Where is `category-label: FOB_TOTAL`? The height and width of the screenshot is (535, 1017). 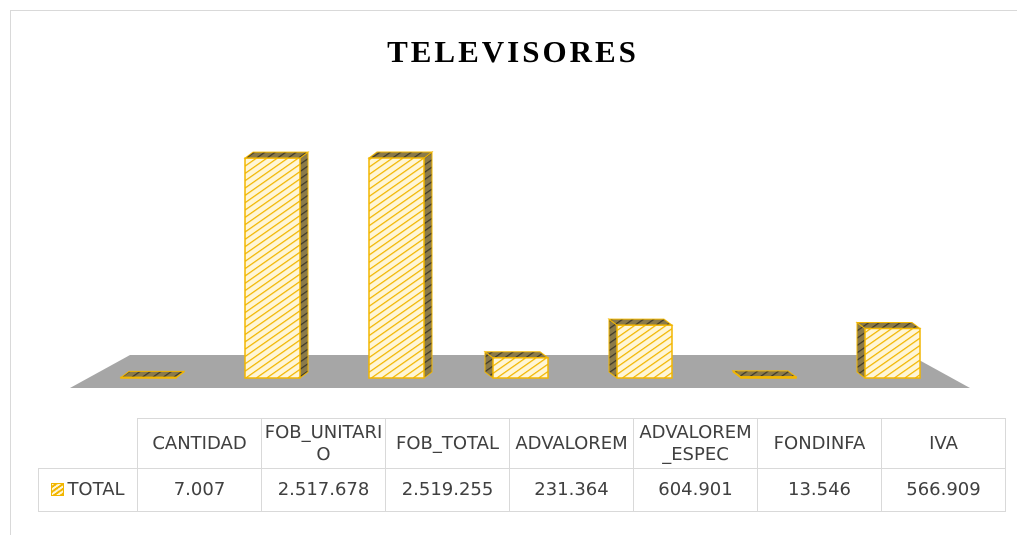 category-label: FOB_TOTAL is located at coordinates (447, 443).